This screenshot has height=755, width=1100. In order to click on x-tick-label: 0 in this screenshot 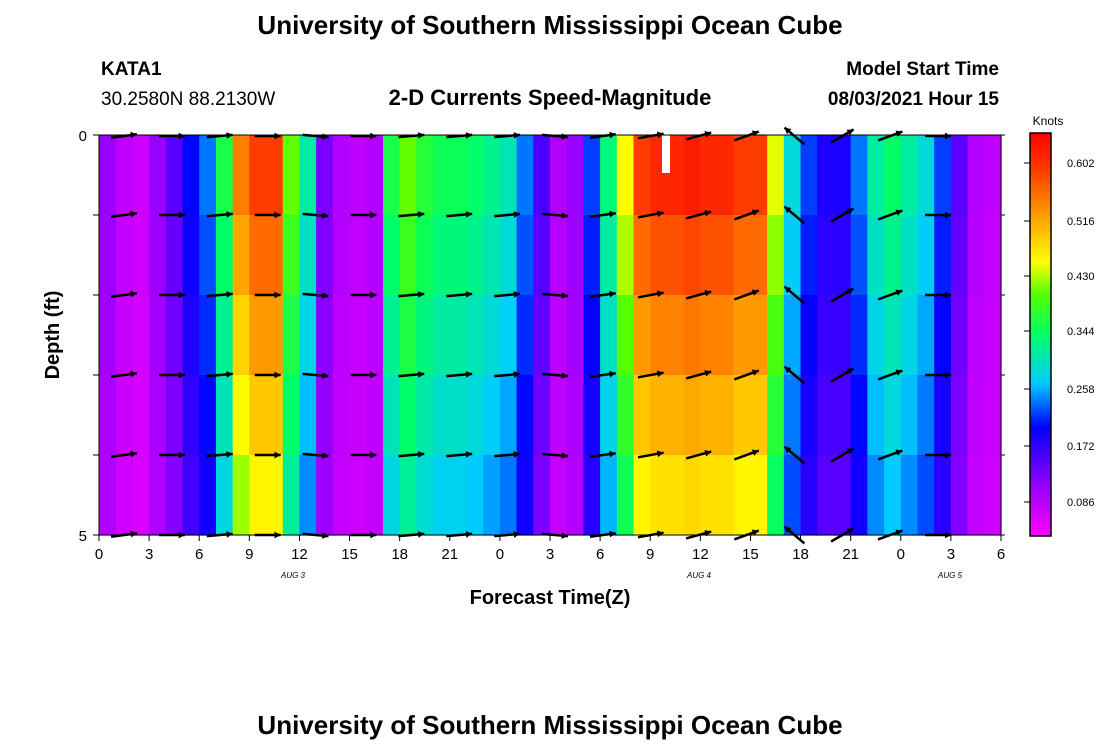, I will do `click(901, 554)`.